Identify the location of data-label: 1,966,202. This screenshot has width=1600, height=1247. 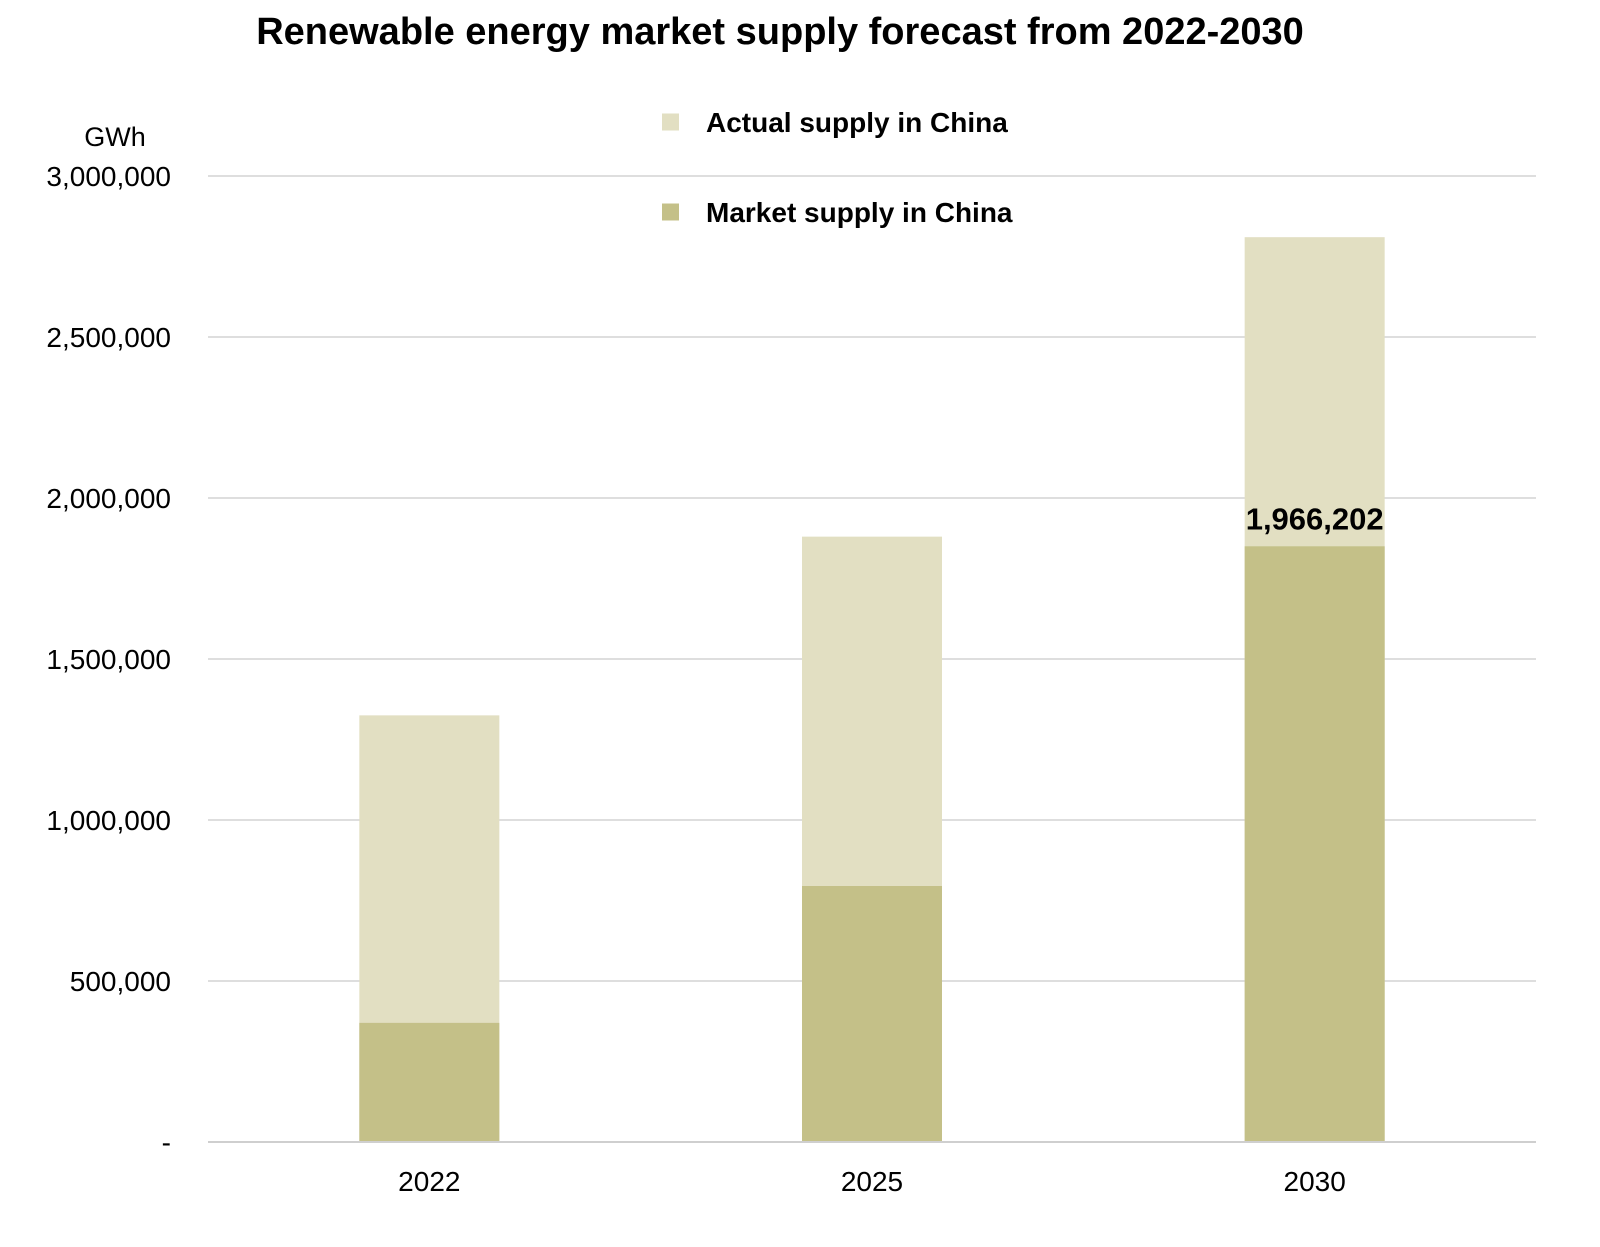
(1315, 518).